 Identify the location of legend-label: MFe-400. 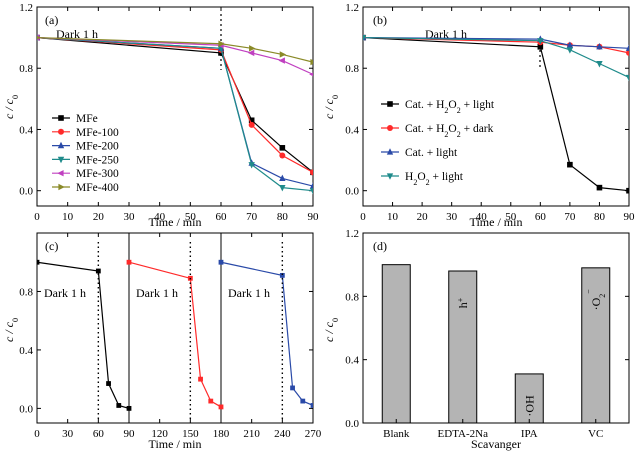
(97, 188).